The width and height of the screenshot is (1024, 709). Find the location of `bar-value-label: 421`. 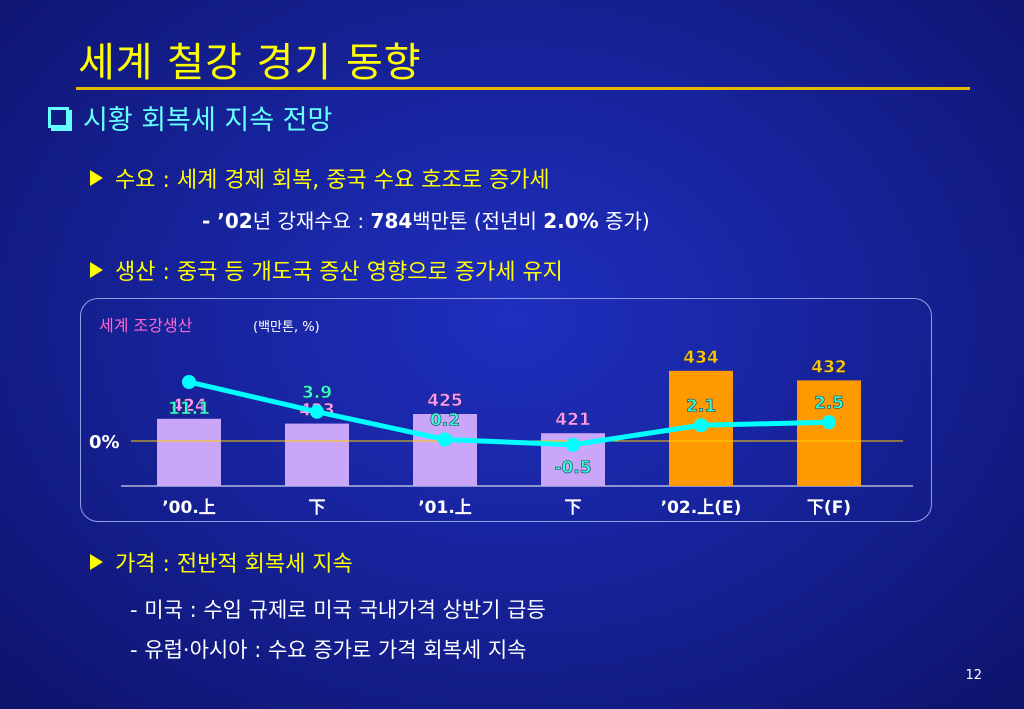

bar-value-label: 421 is located at coordinates (573, 420).